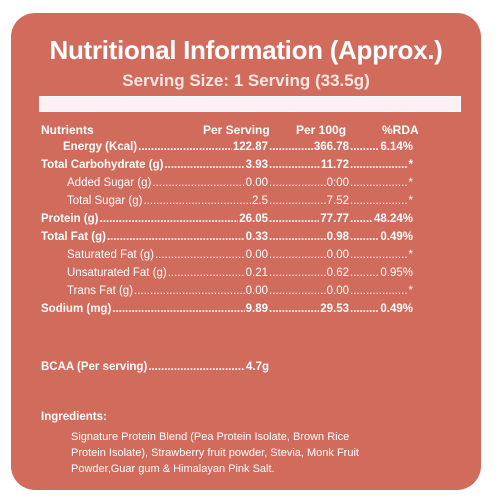  Describe the element at coordinates (246, 80) in the screenshot. I see `serving-size: Serving Size: 1 Serving (33.5g)` at that location.